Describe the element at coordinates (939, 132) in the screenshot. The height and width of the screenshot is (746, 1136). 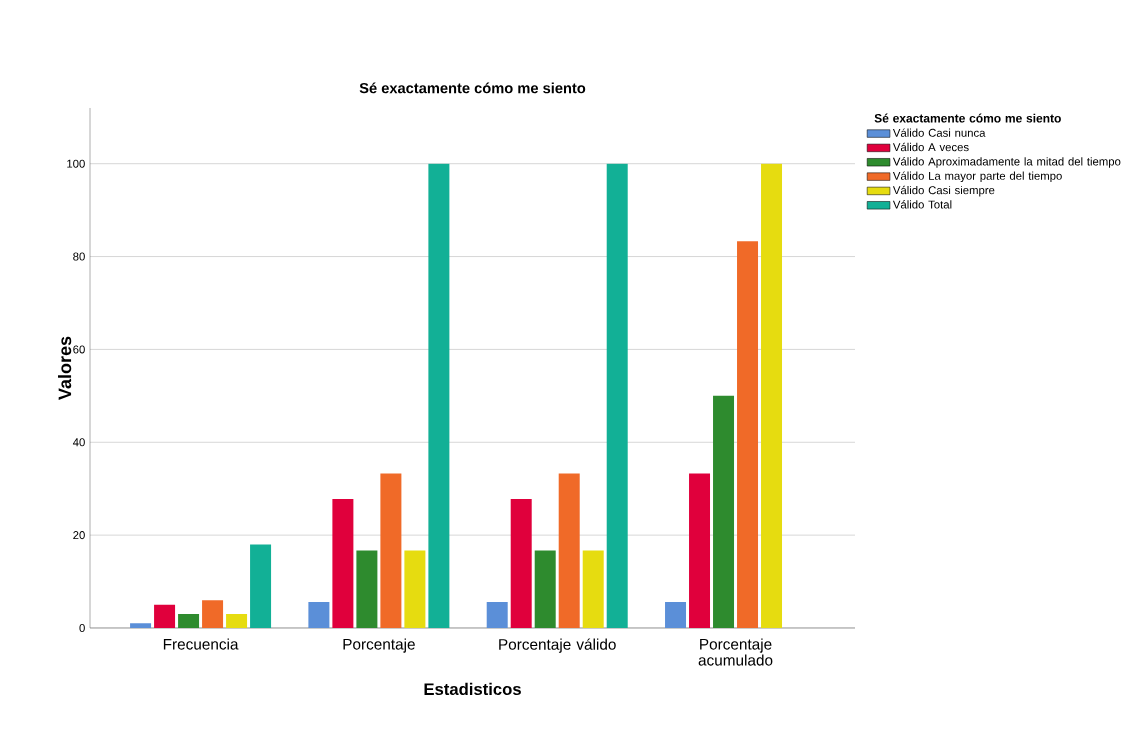
I see `legend-label: Válido Casi nunca` at that location.